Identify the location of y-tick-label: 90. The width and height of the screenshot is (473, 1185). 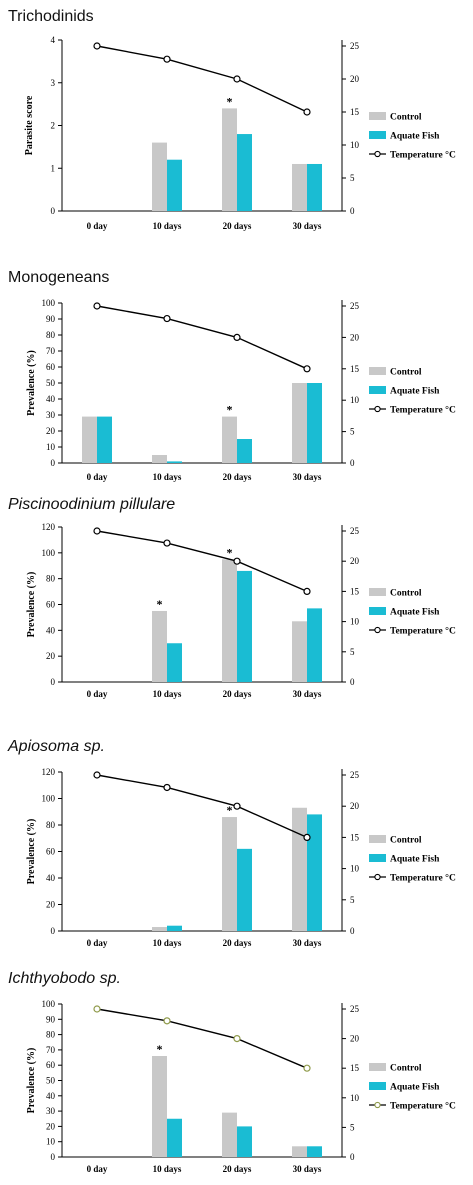
(51, 1019).